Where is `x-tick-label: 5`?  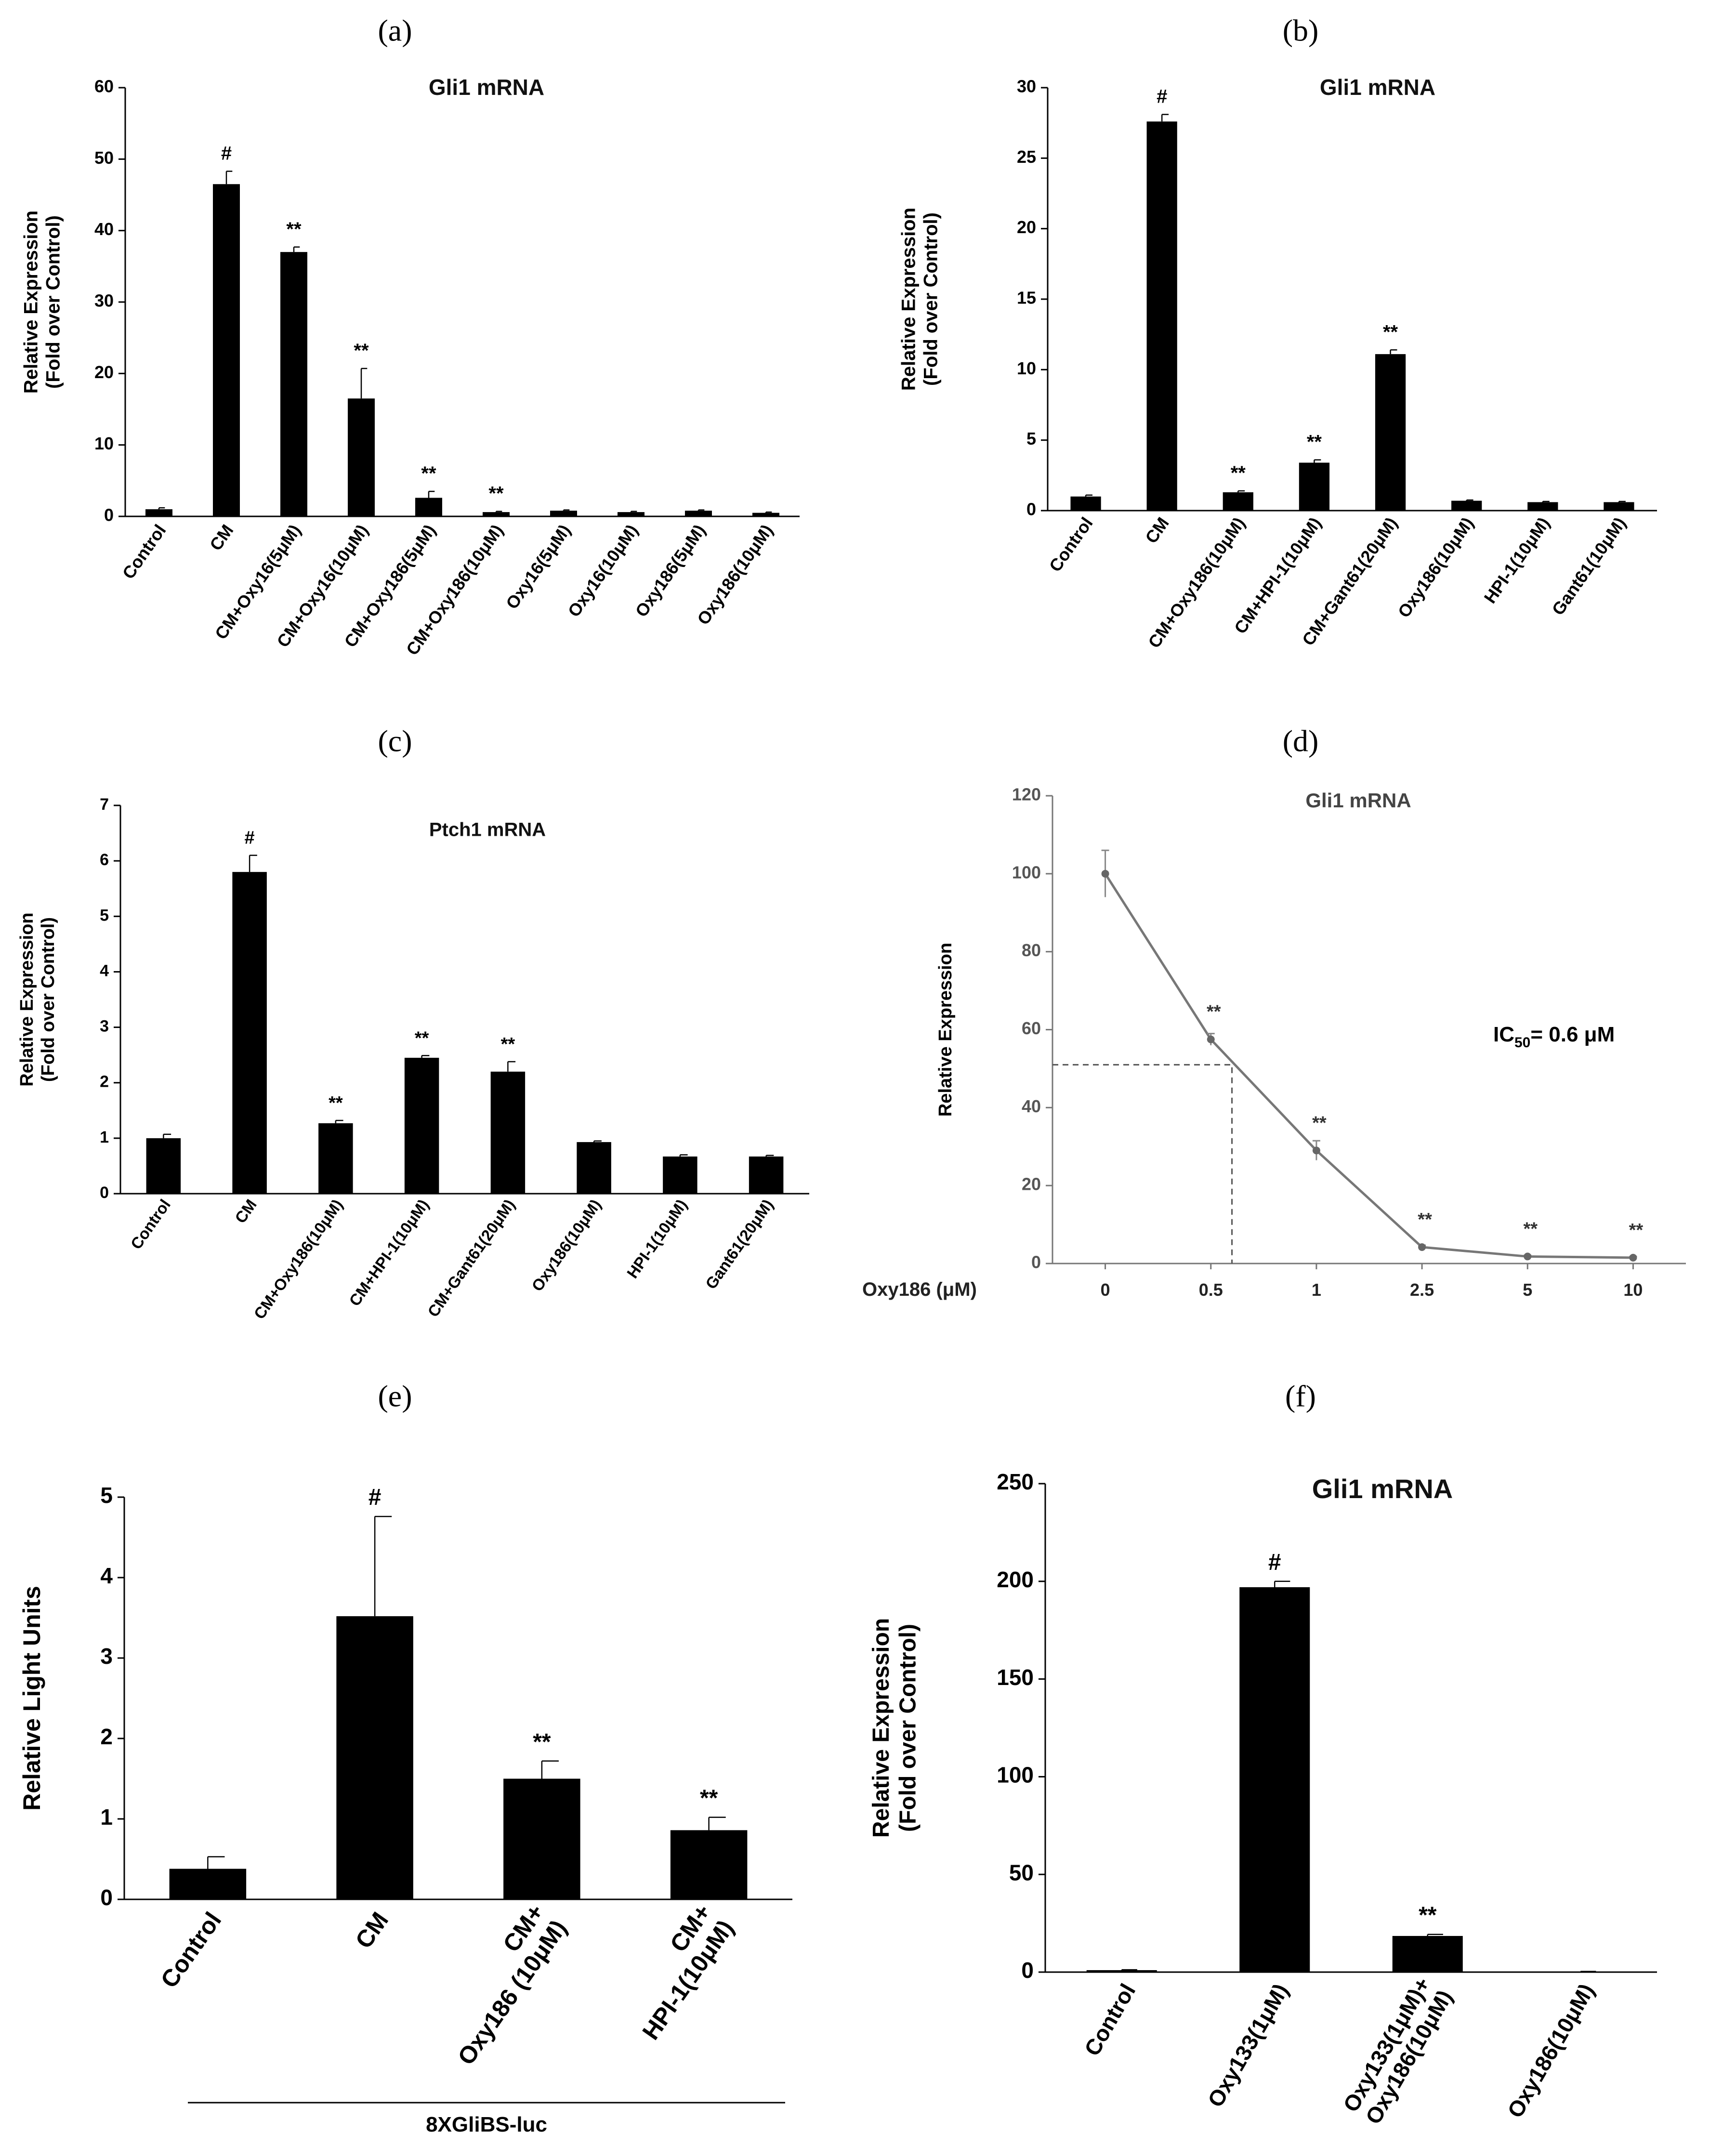
x-tick-label: 5 is located at coordinates (1527, 1290).